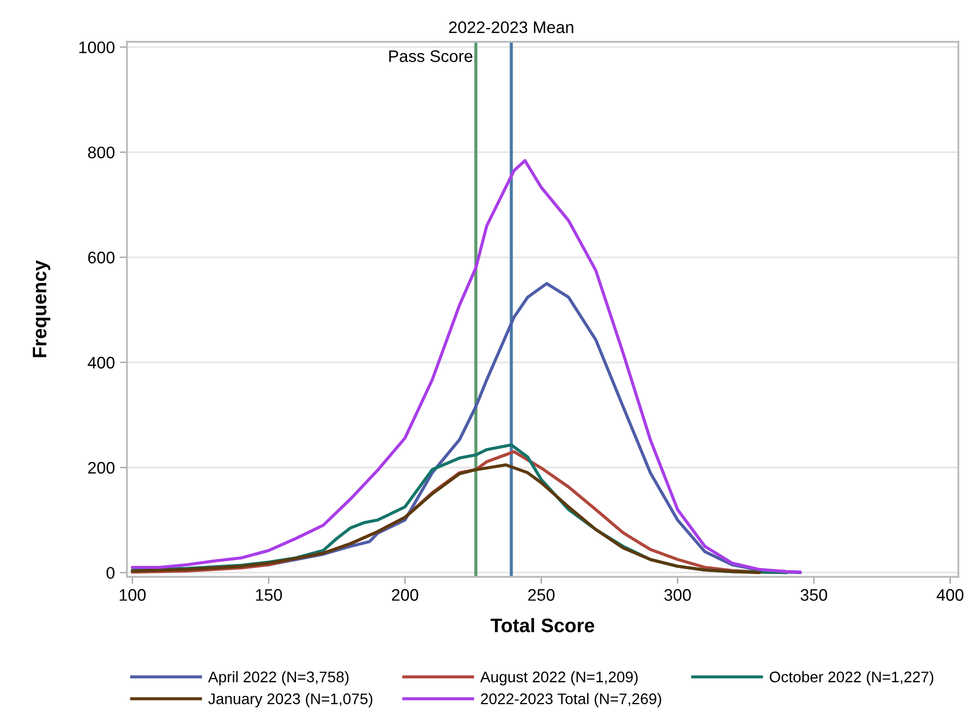  I want to click on x-tick-label: 100, so click(133, 595).